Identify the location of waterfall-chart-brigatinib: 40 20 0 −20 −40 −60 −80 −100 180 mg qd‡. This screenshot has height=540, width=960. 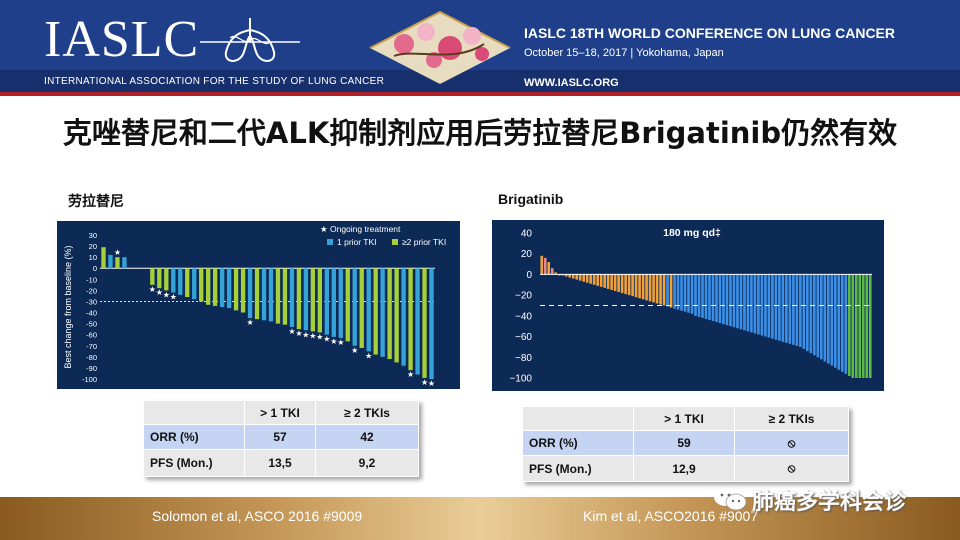
(688, 305).